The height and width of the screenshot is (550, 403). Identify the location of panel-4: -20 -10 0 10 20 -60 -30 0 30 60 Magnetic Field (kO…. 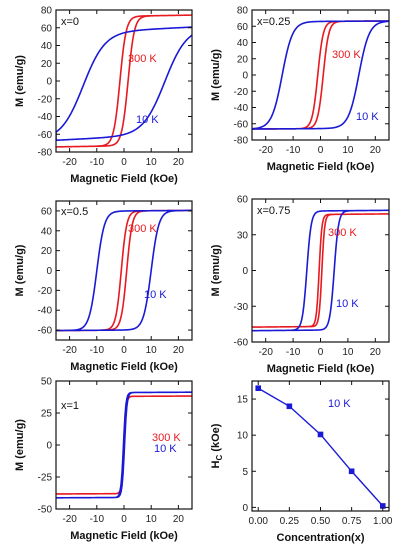
(300, 285).